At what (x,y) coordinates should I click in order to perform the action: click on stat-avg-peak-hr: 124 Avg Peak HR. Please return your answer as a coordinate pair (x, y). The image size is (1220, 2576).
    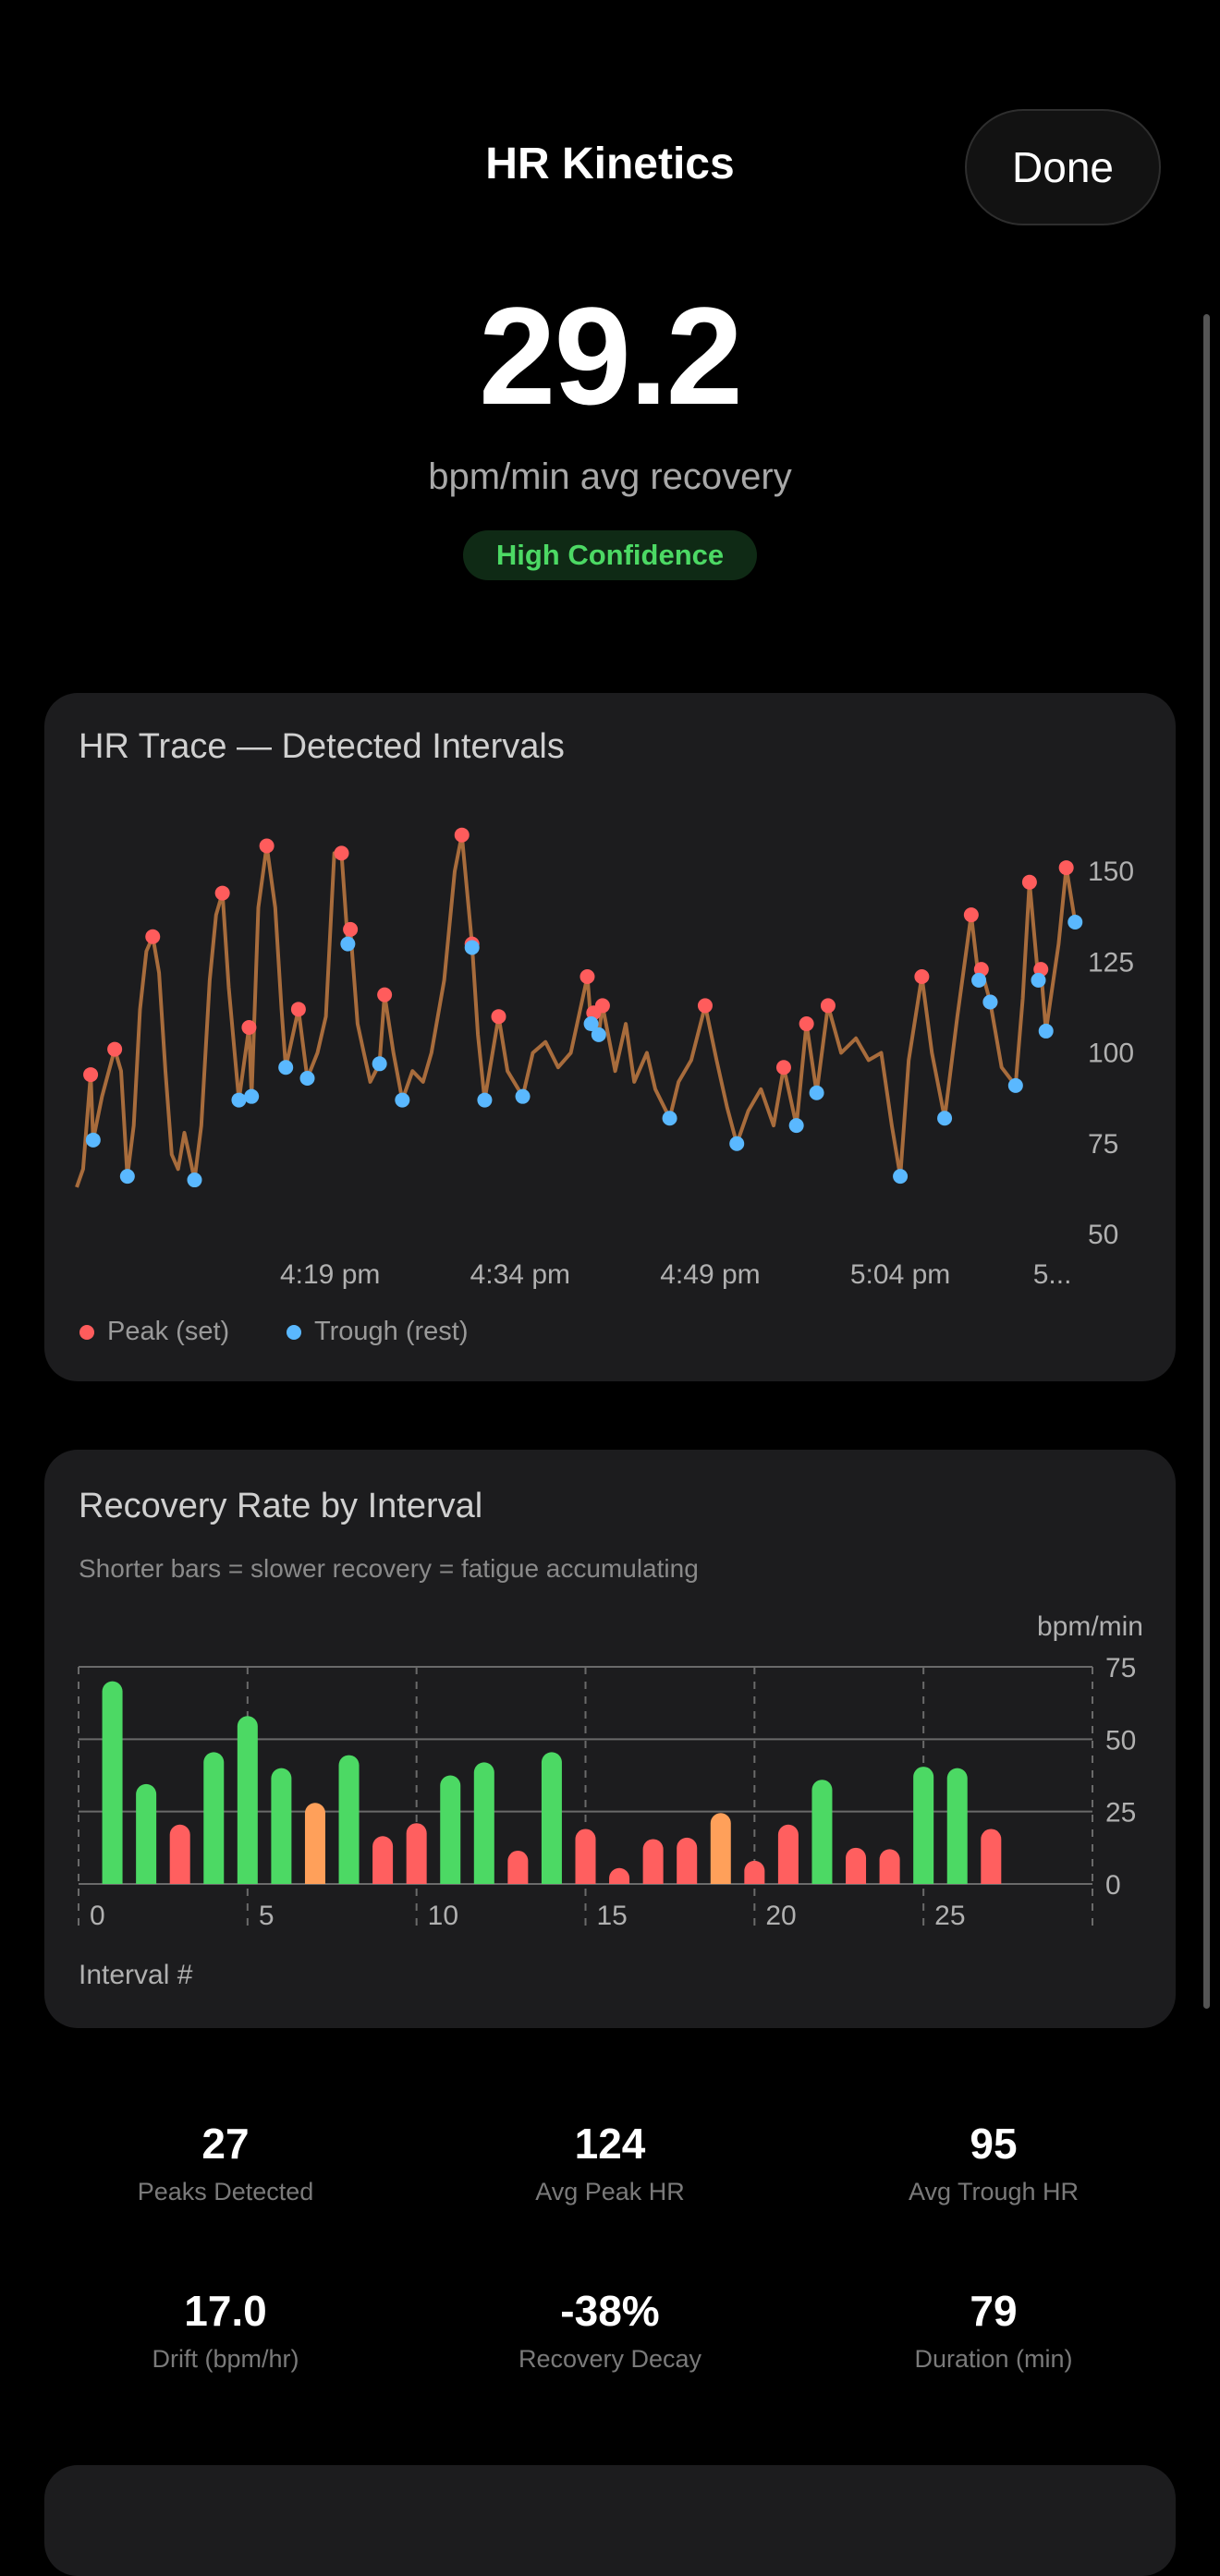
    Looking at the image, I should click on (610, 2162).